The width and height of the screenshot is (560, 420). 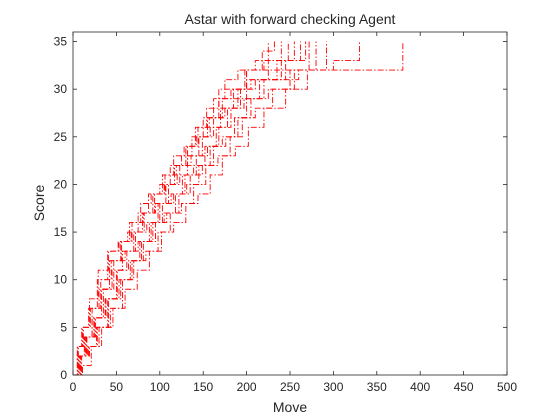 What do you see at coordinates (333, 387) in the screenshot?
I see `x-tick-label: 300` at bounding box center [333, 387].